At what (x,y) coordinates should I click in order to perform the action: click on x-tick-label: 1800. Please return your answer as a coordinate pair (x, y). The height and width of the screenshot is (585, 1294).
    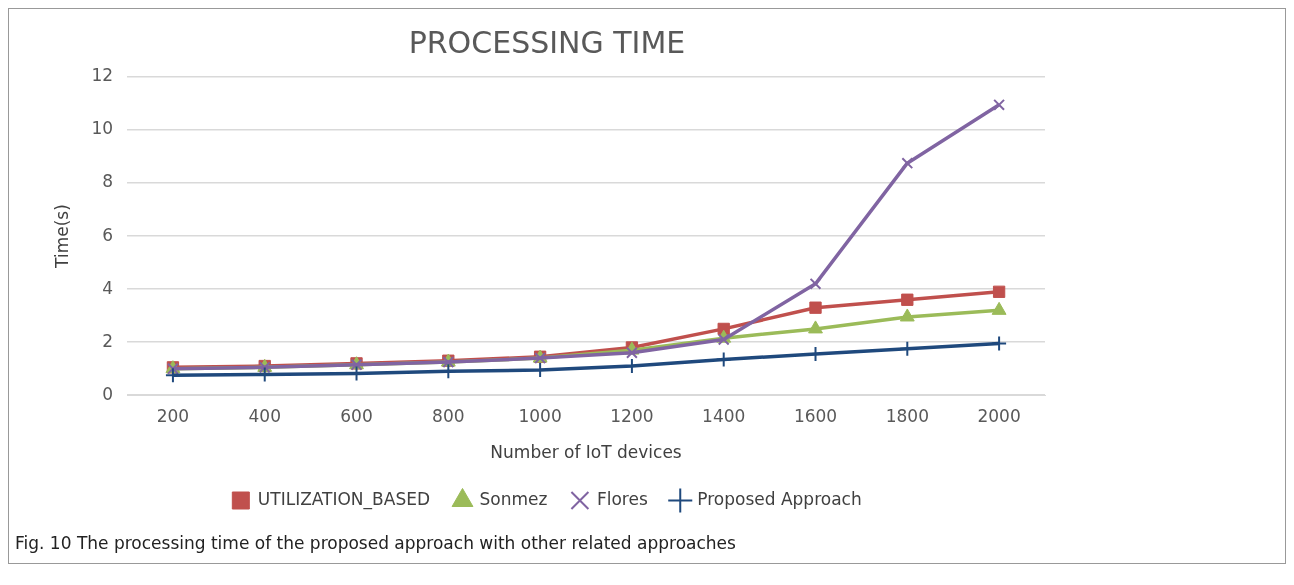
    Looking at the image, I should click on (907, 415).